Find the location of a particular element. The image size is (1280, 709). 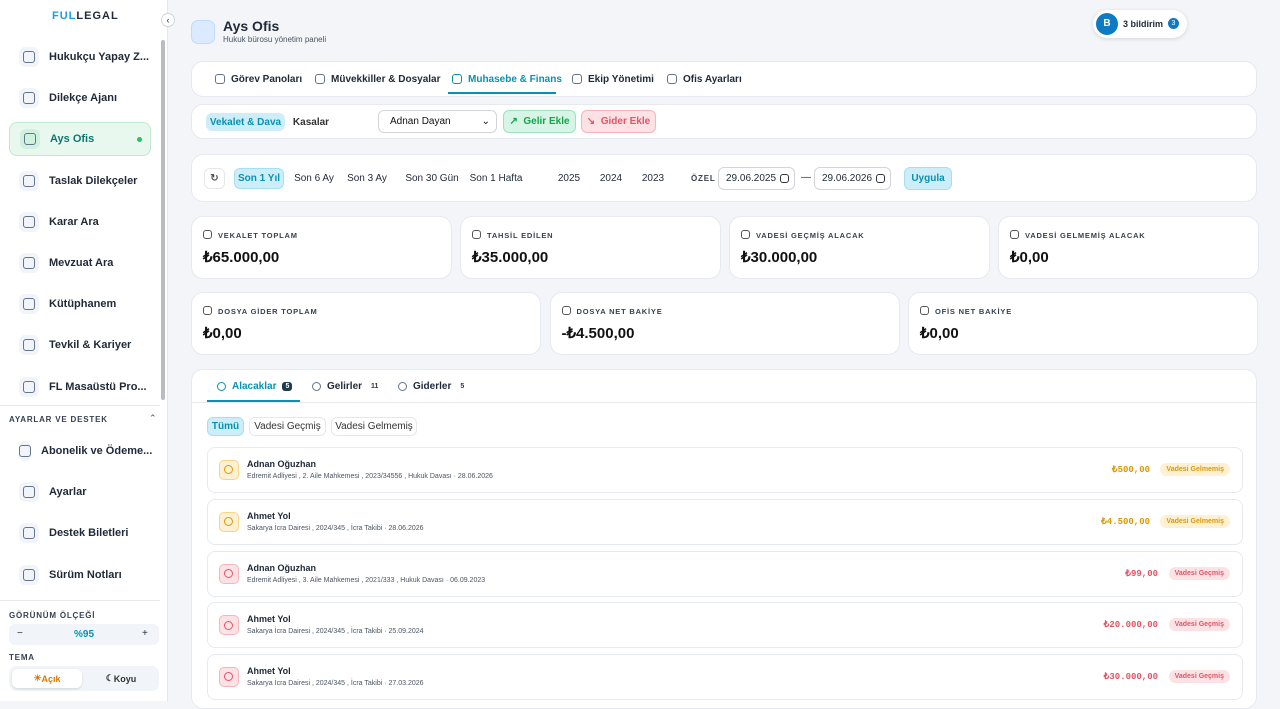

logo-part: LEGAL is located at coordinates (97, 16).